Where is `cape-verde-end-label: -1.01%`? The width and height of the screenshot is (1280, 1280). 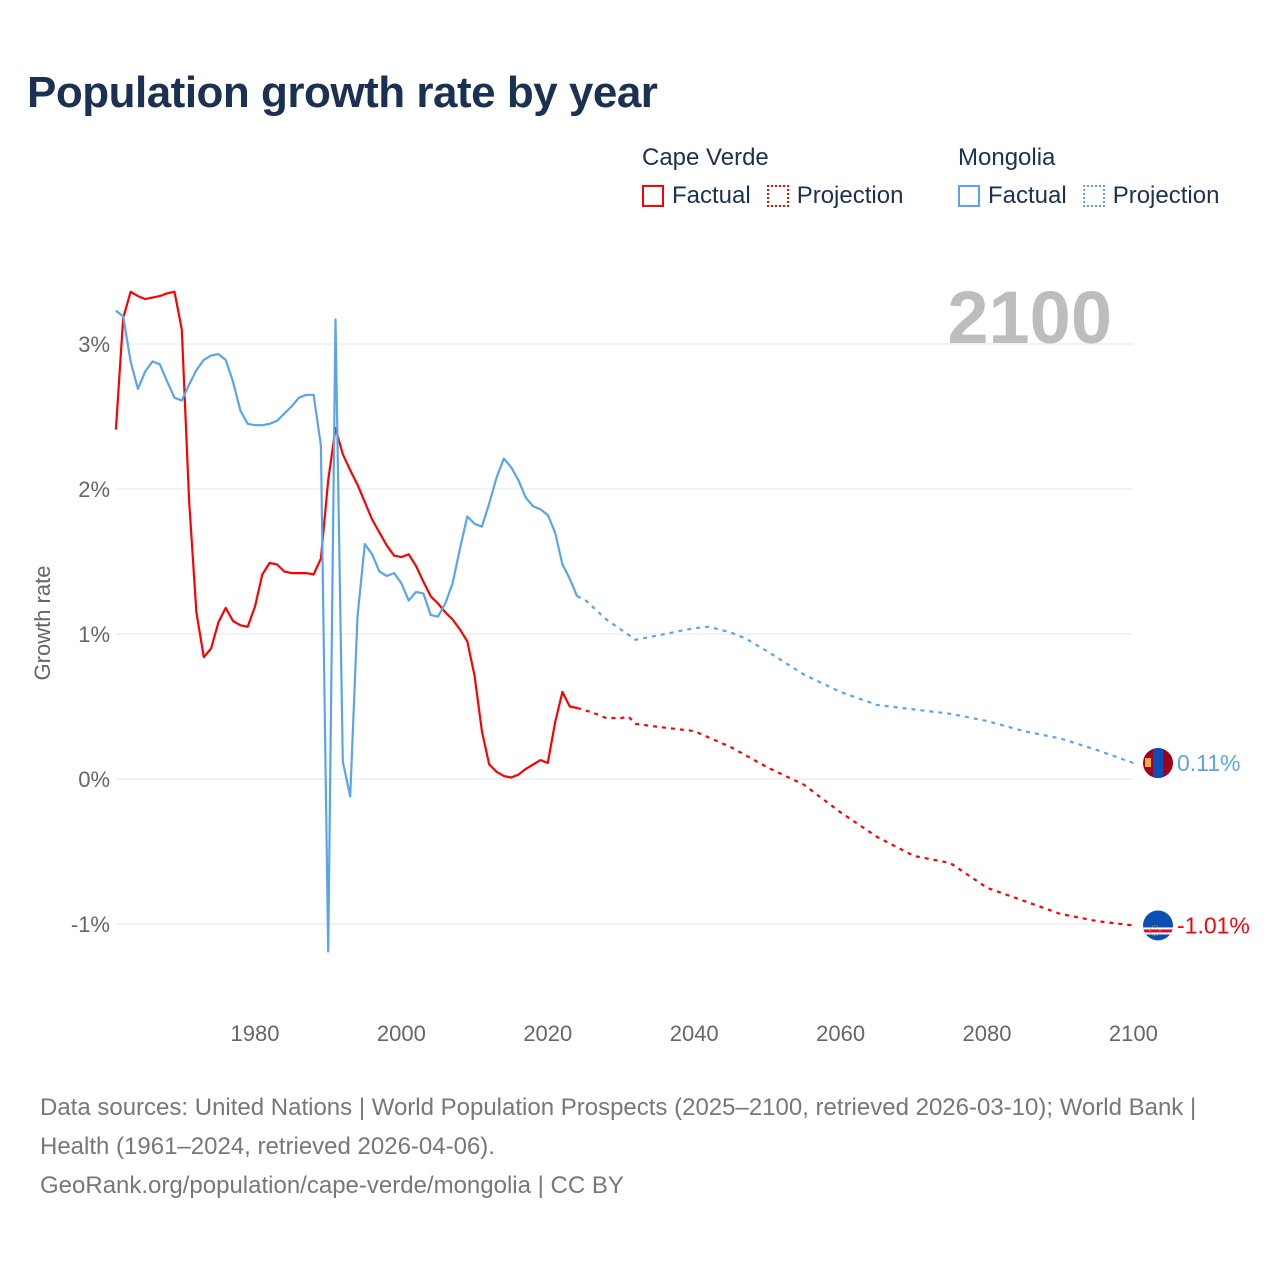
cape-verde-end-label: -1.01% is located at coordinates (1213, 925).